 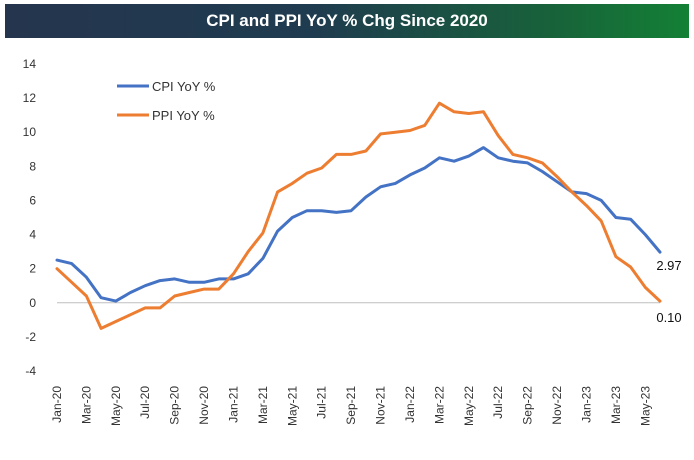 What do you see at coordinates (347, 21) in the screenshot?
I see `chart-title: CPI and PPI YoY % Chg Since 2020` at bounding box center [347, 21].